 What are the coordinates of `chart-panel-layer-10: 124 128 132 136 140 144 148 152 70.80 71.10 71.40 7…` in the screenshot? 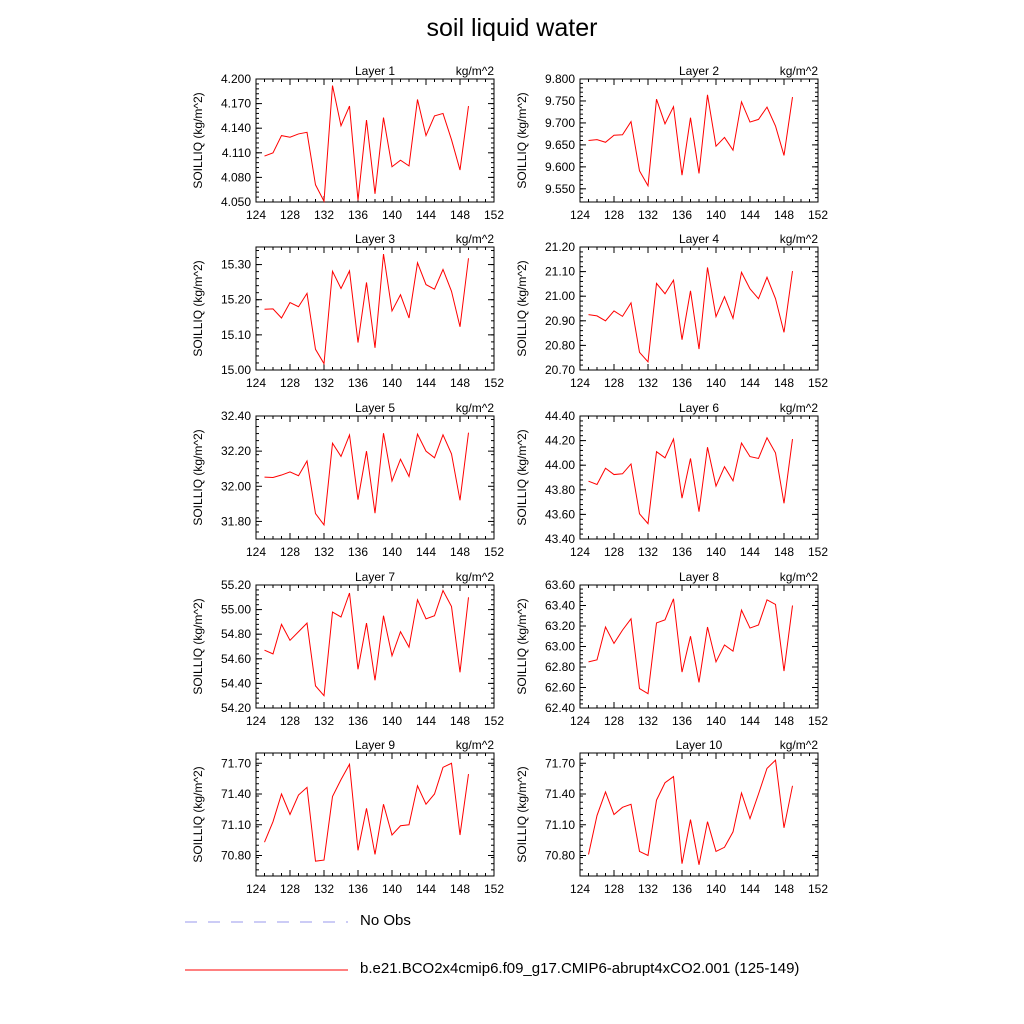 It's located at (671, 817).